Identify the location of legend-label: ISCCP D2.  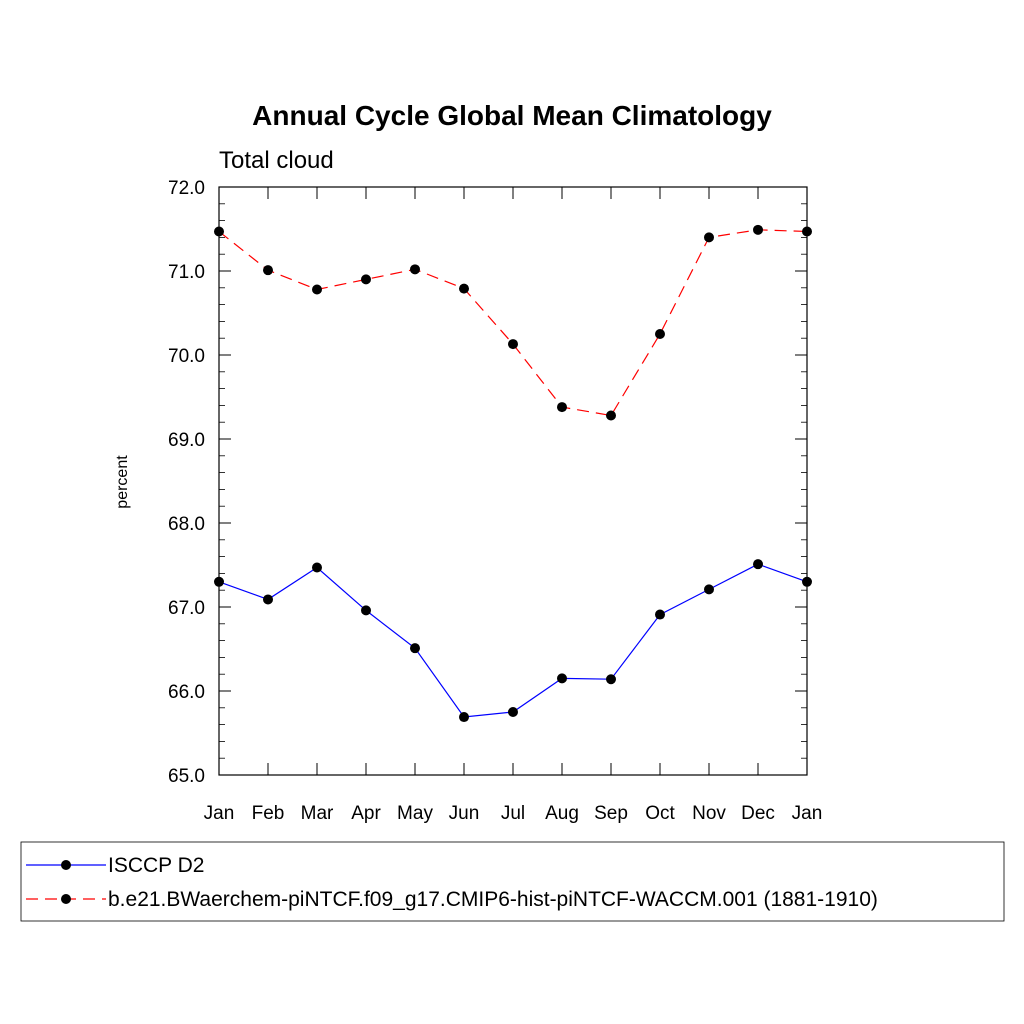
(156, 865).